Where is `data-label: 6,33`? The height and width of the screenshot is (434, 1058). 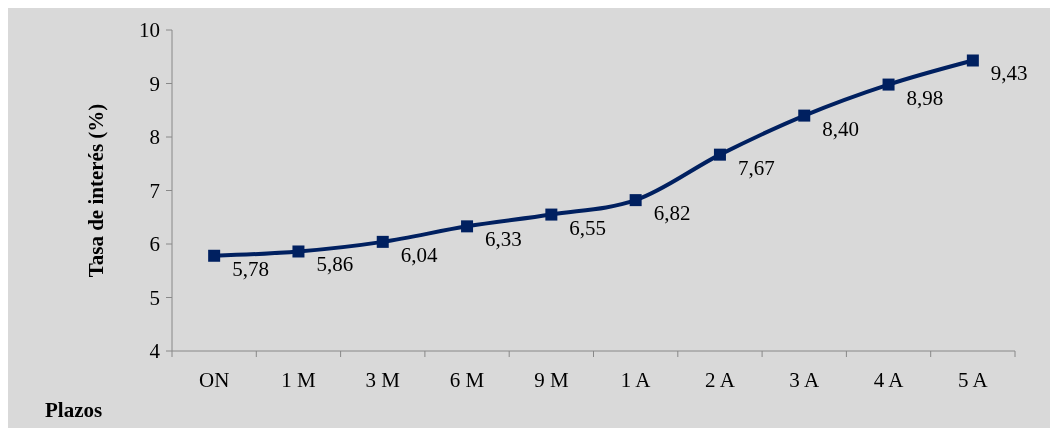
data-label: 6,33 is located at coordinates (503, 239).